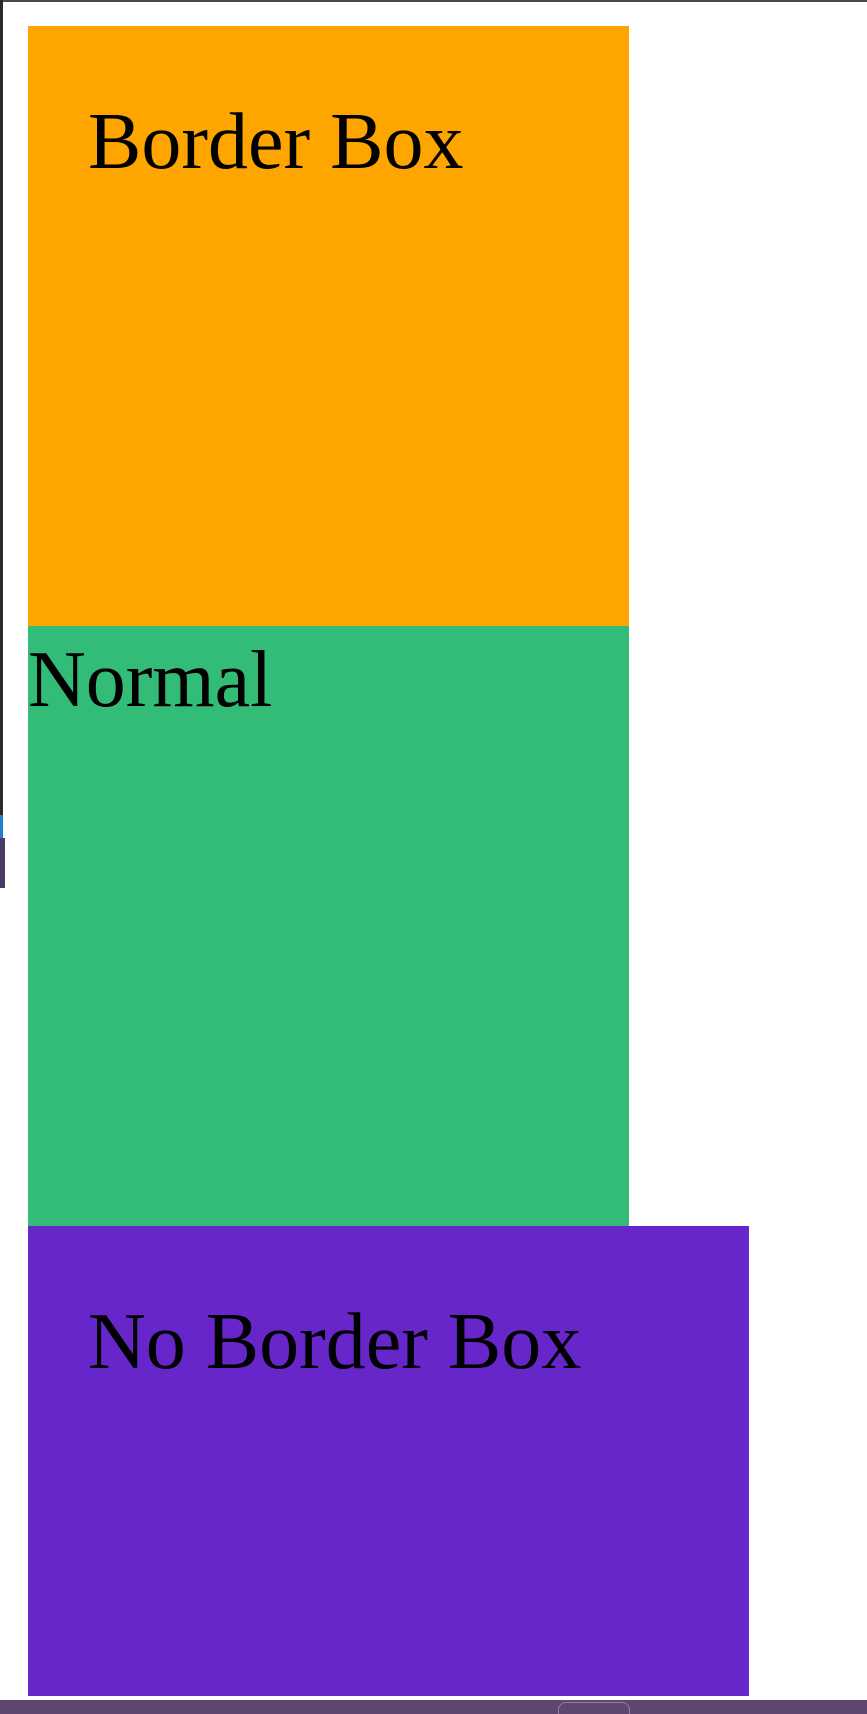 This screenshot has height=1714, width=867. What do you see at coordinates (594, 1708) in the screenshot?
I see `taskbar-item` at bounding box center [594, 1708].